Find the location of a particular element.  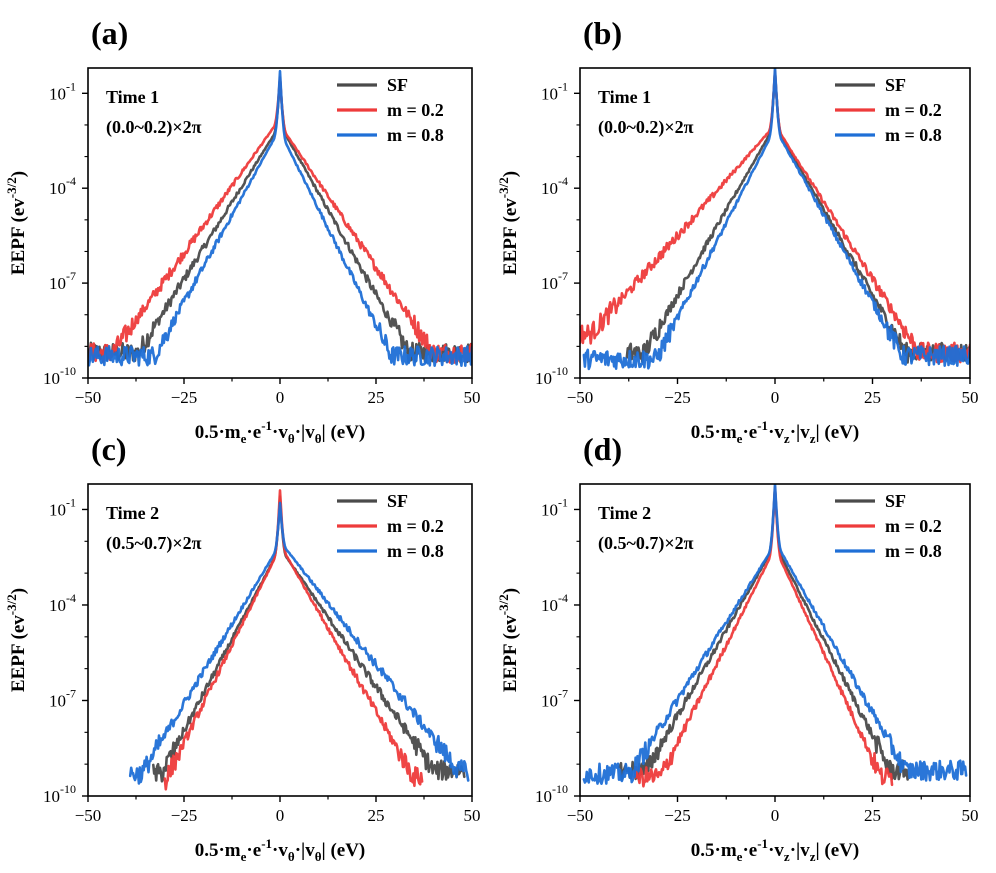

x-tick-label: 50 is located at coordinates (472, 397).